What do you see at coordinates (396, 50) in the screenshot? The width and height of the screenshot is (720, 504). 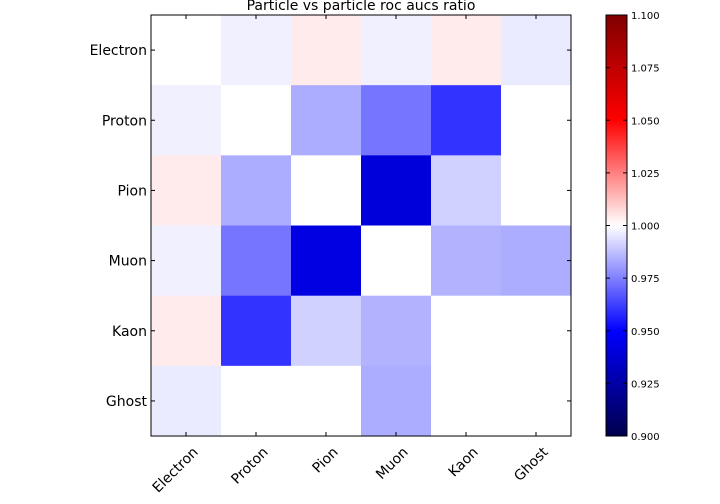 I see `heatmap-cell-electron-muon` at bounding box center [396, 50].